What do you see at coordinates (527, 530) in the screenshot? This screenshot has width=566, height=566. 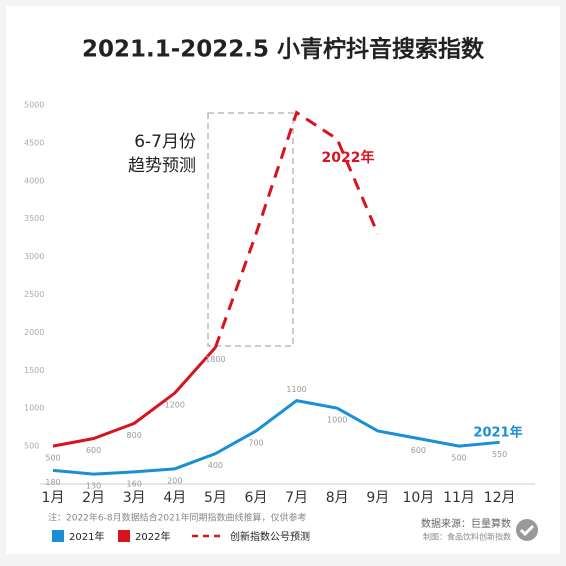 I see `check-badge` at bounding box center [527, 530].